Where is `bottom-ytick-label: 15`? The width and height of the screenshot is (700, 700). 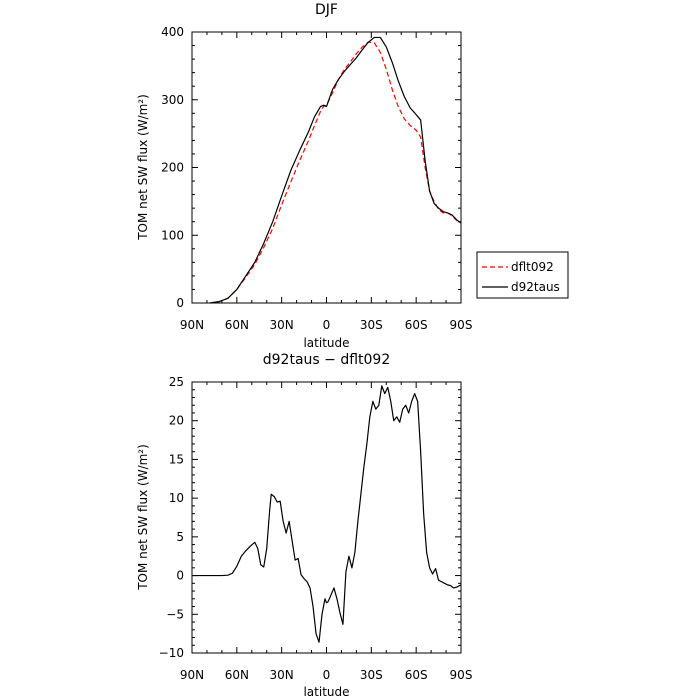
bottom-ytick-label: 15 is located at coordinates (176, 459).